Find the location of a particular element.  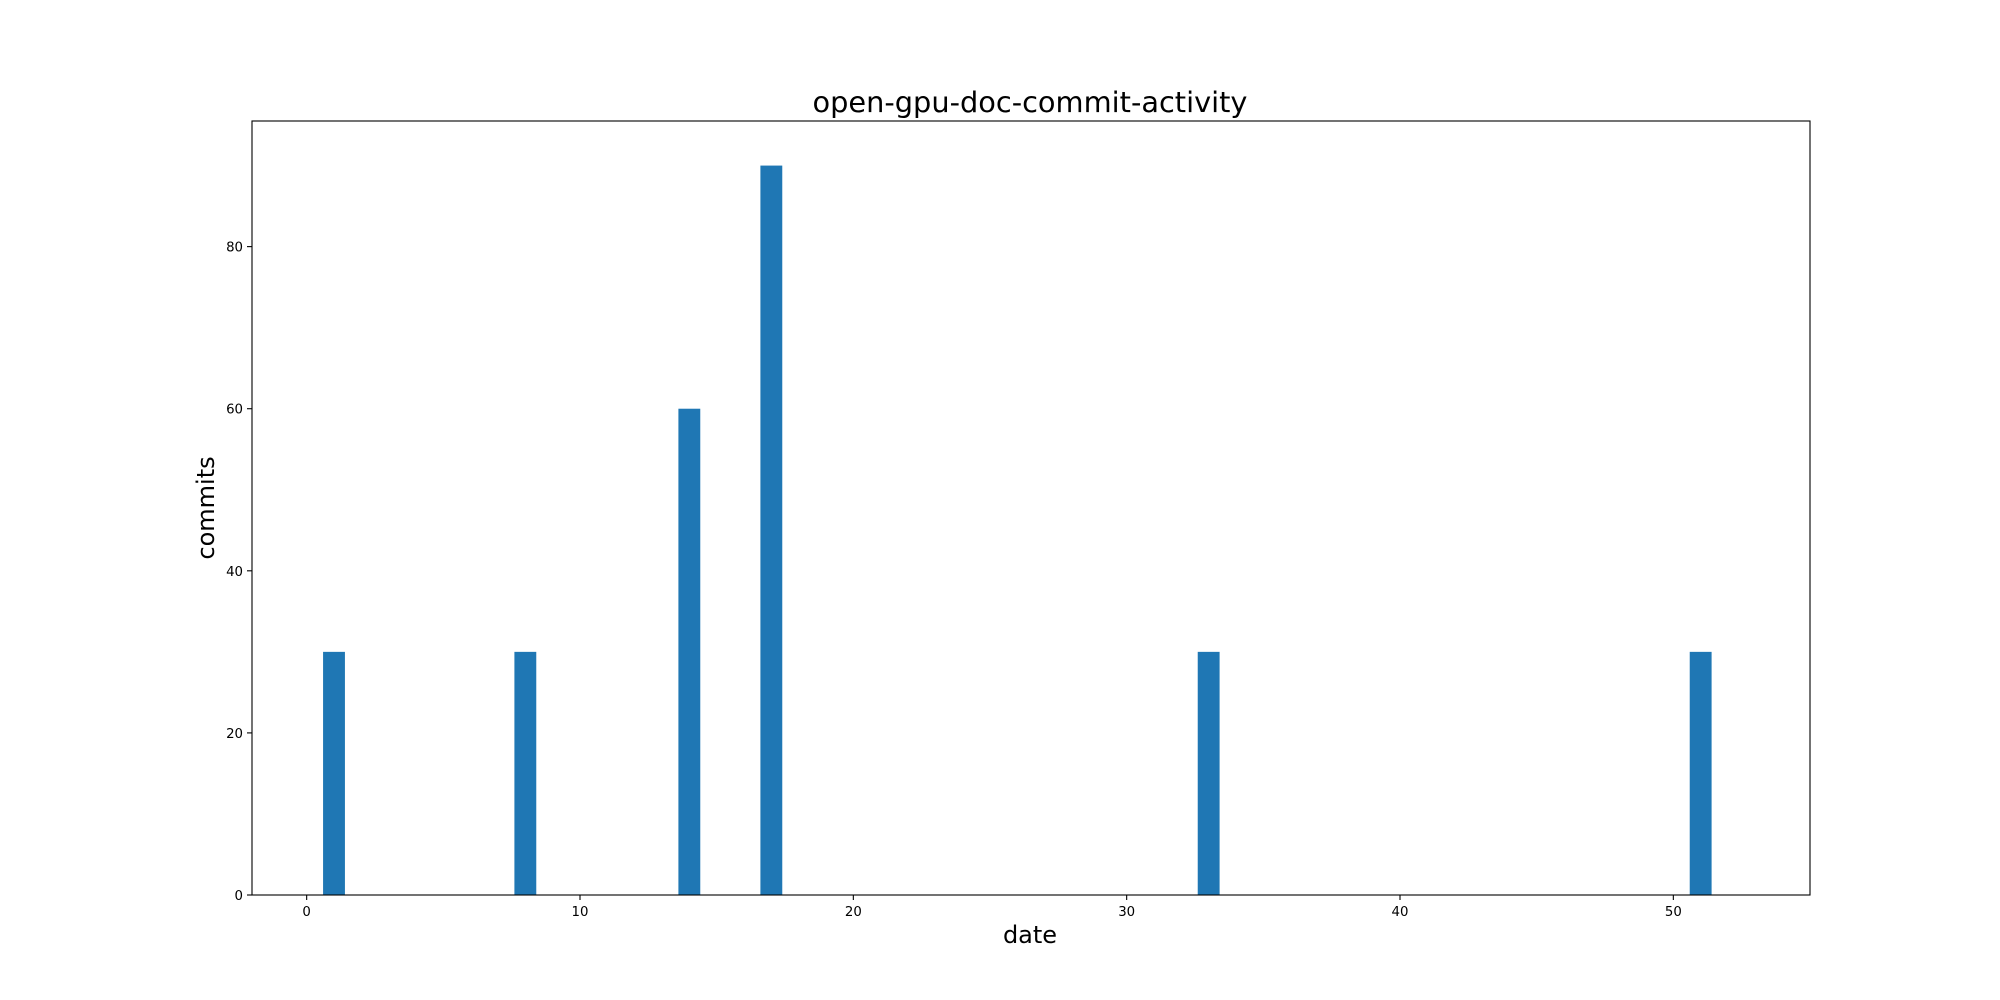

x-tick-label: 10 is located at coordinates (580, 912).